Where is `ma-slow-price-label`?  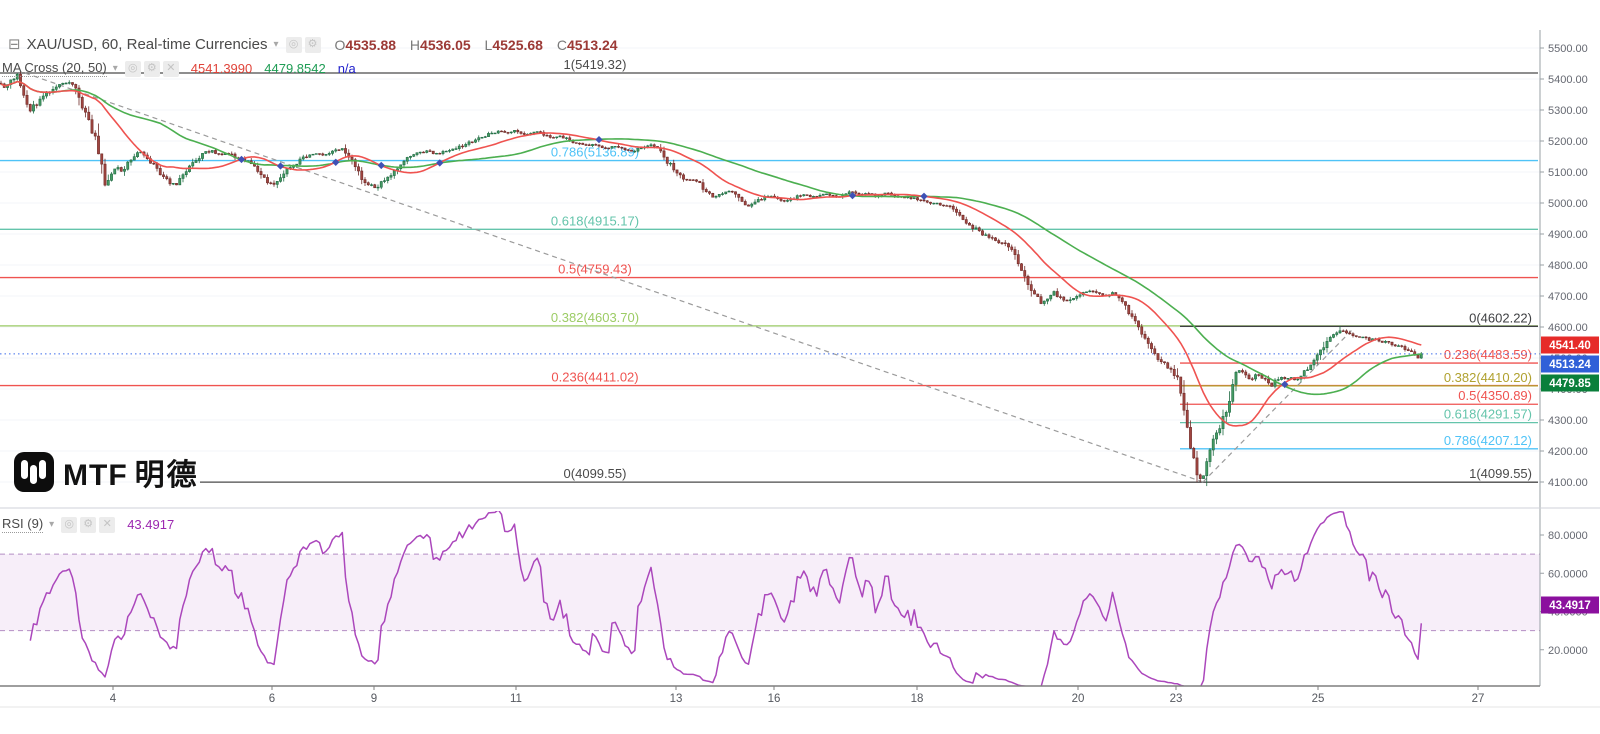 ma-slow-price-label is located at coordinates (1570, 383).